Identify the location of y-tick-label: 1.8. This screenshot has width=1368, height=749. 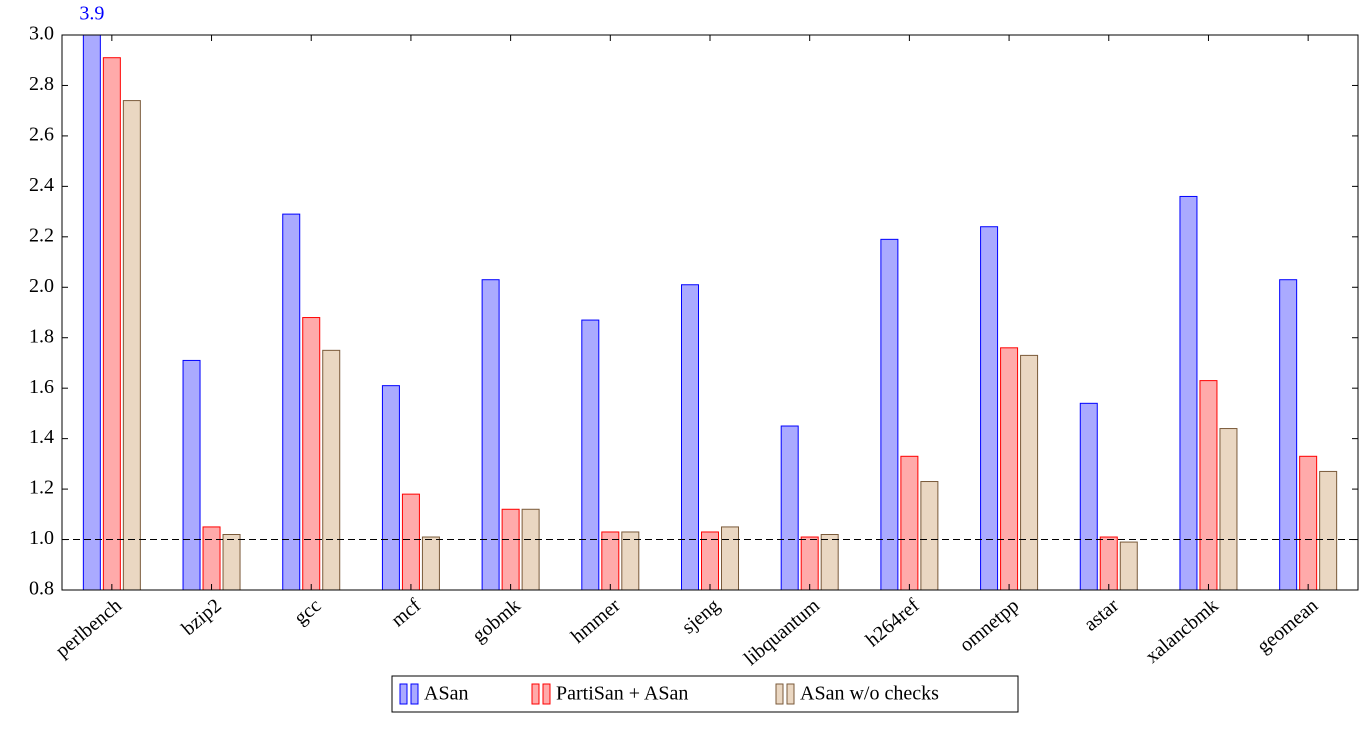
(41, 336).